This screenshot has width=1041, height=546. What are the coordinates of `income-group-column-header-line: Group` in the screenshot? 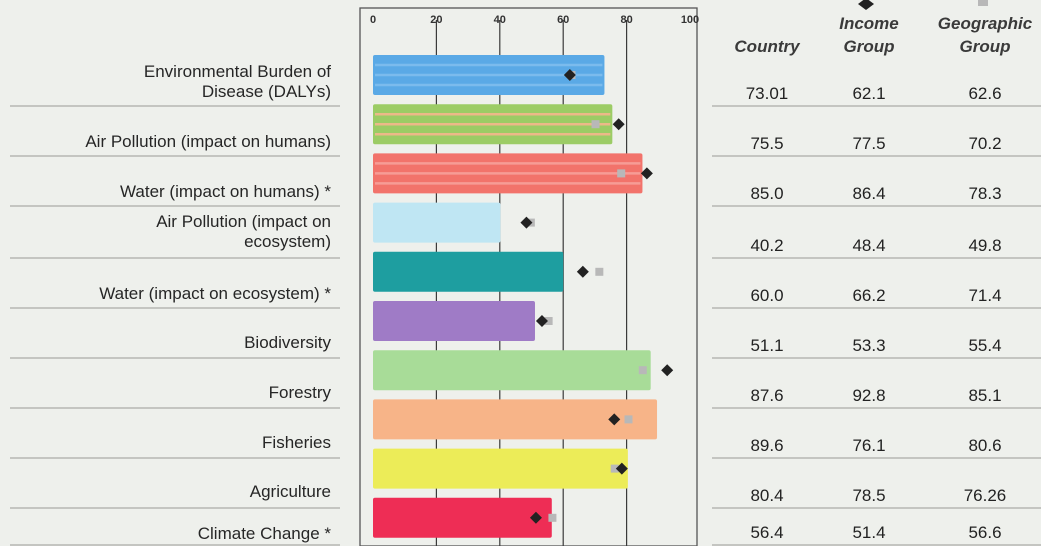 It's located at (869, 46).